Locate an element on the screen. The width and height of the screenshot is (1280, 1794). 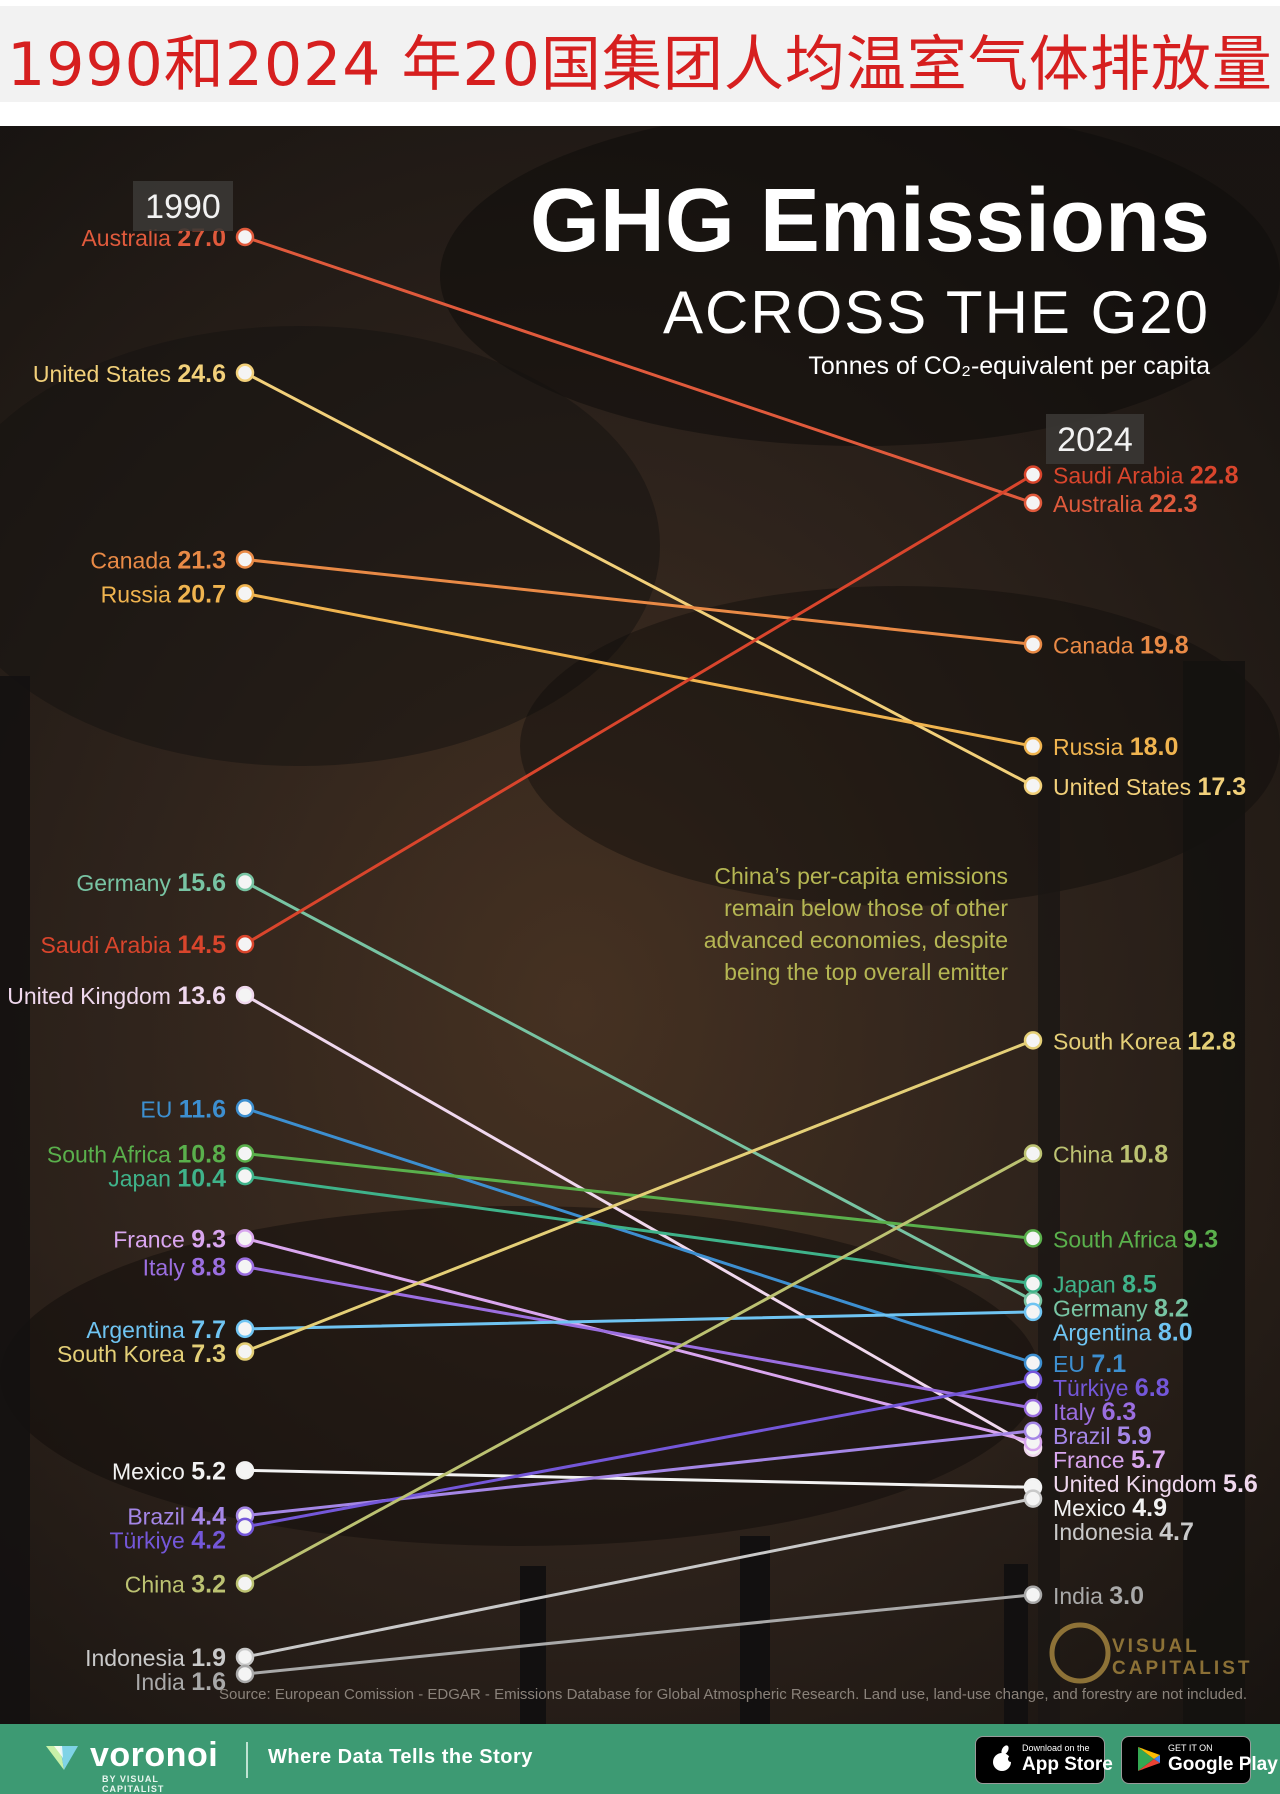
brand-name: voronoi is located at coordinates (154, 1755).